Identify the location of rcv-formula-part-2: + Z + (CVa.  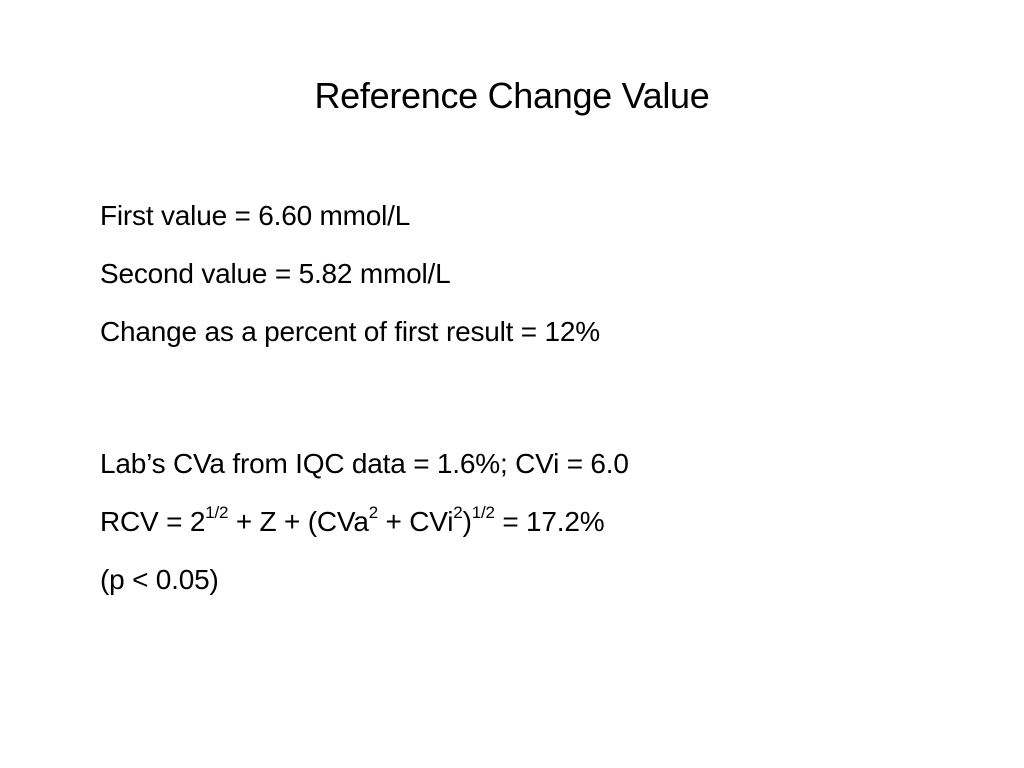
(298, 521).